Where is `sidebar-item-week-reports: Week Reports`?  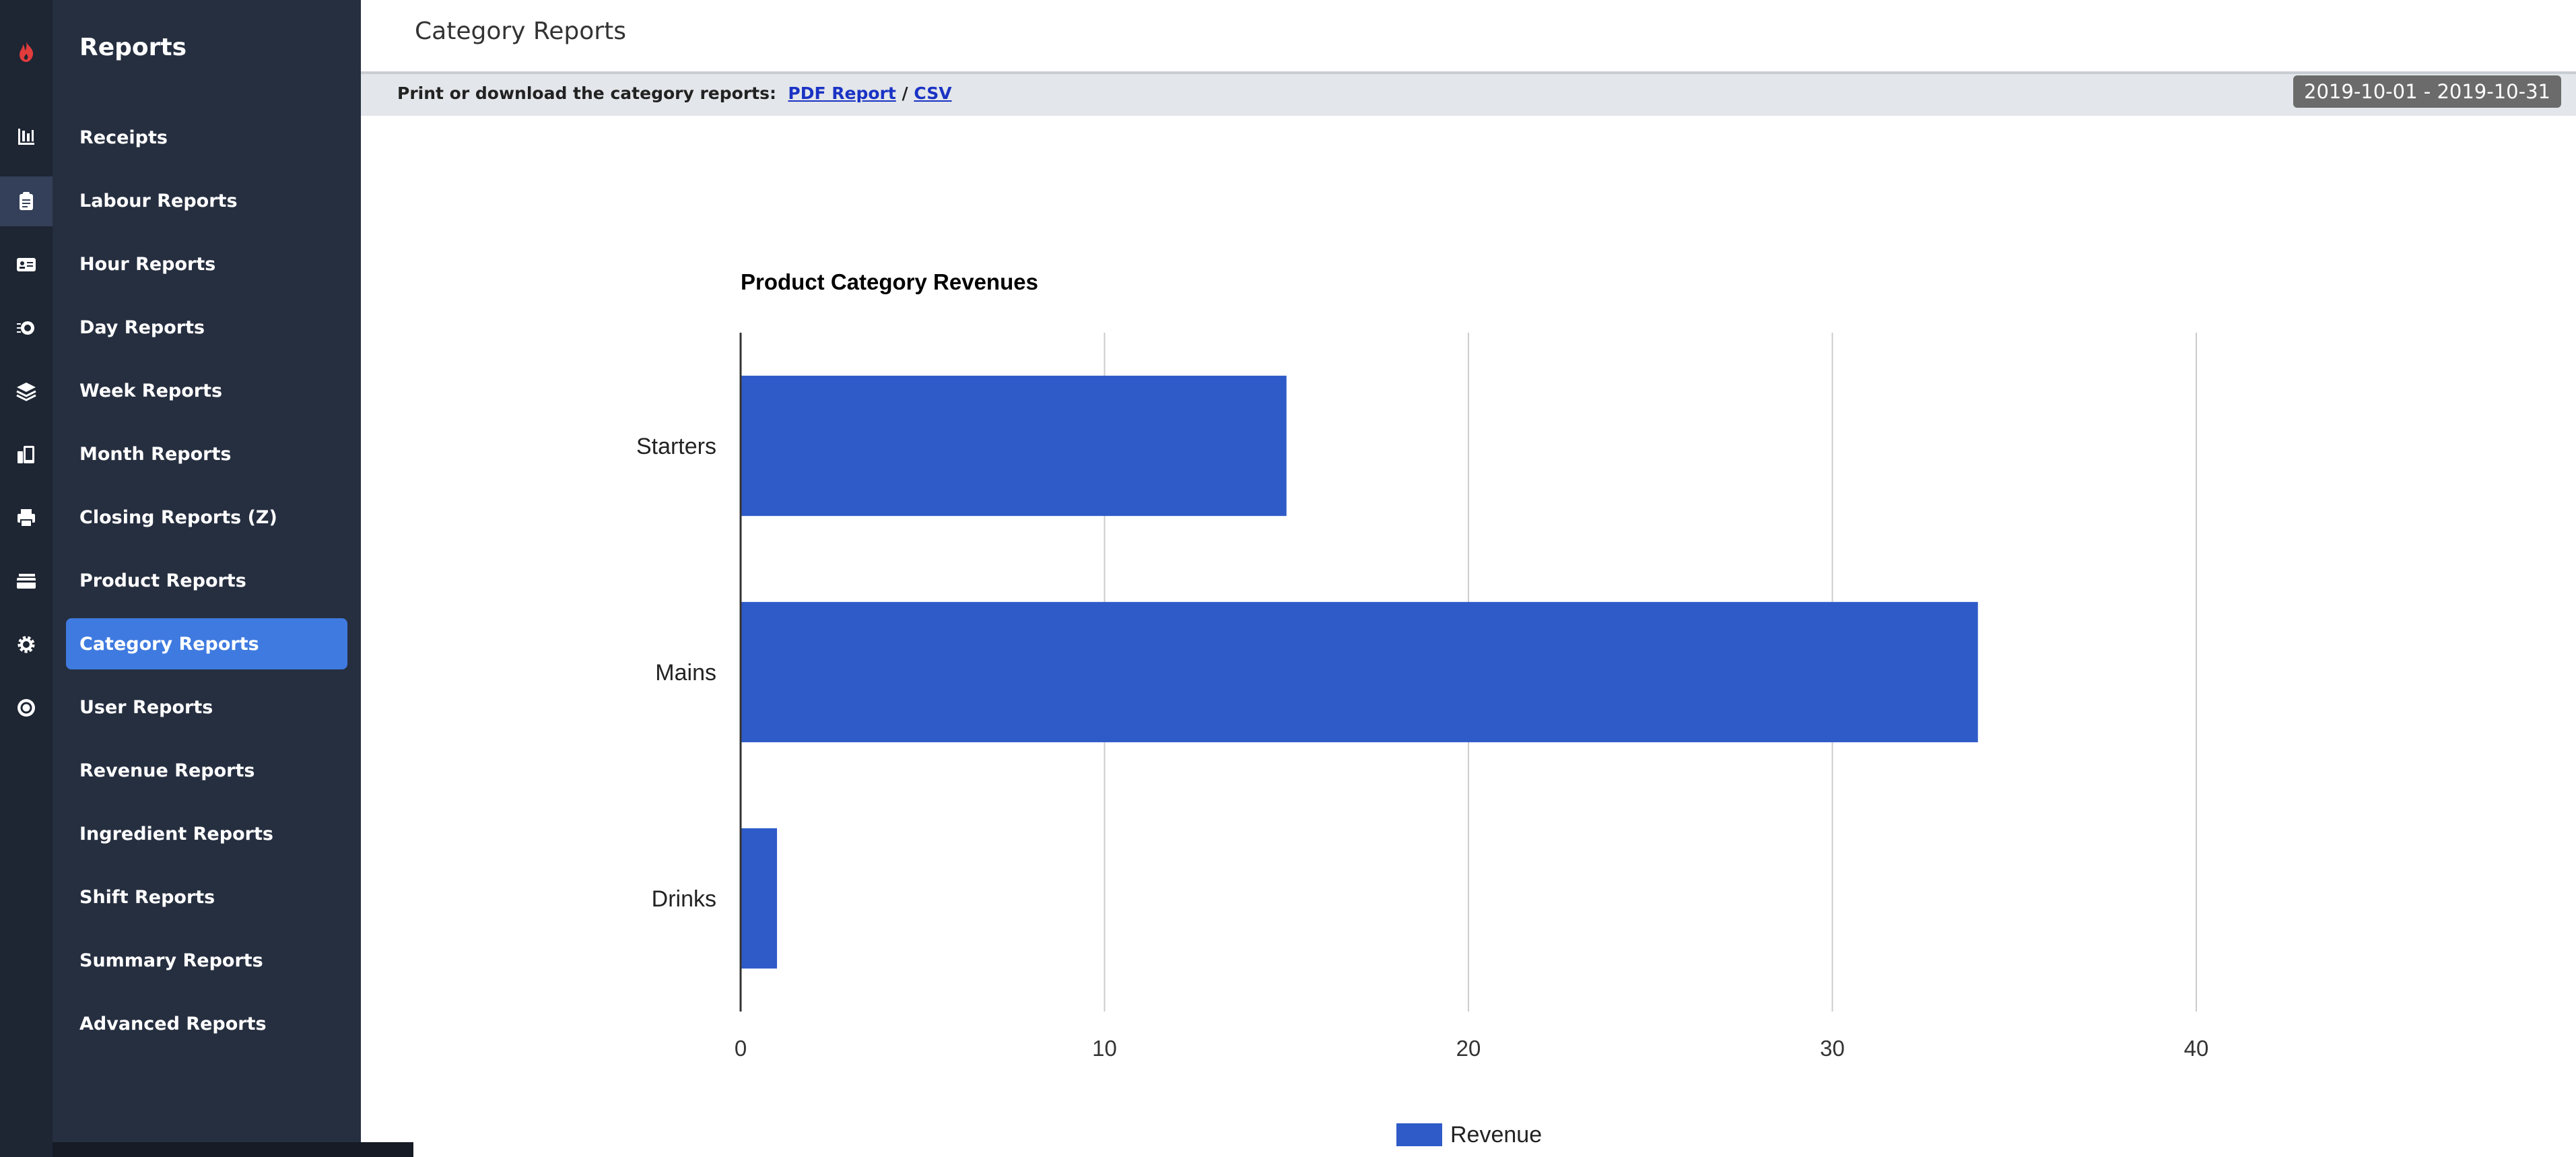 sidebar-item-week-reports: Week Reports is located at coordinates (206, 391).